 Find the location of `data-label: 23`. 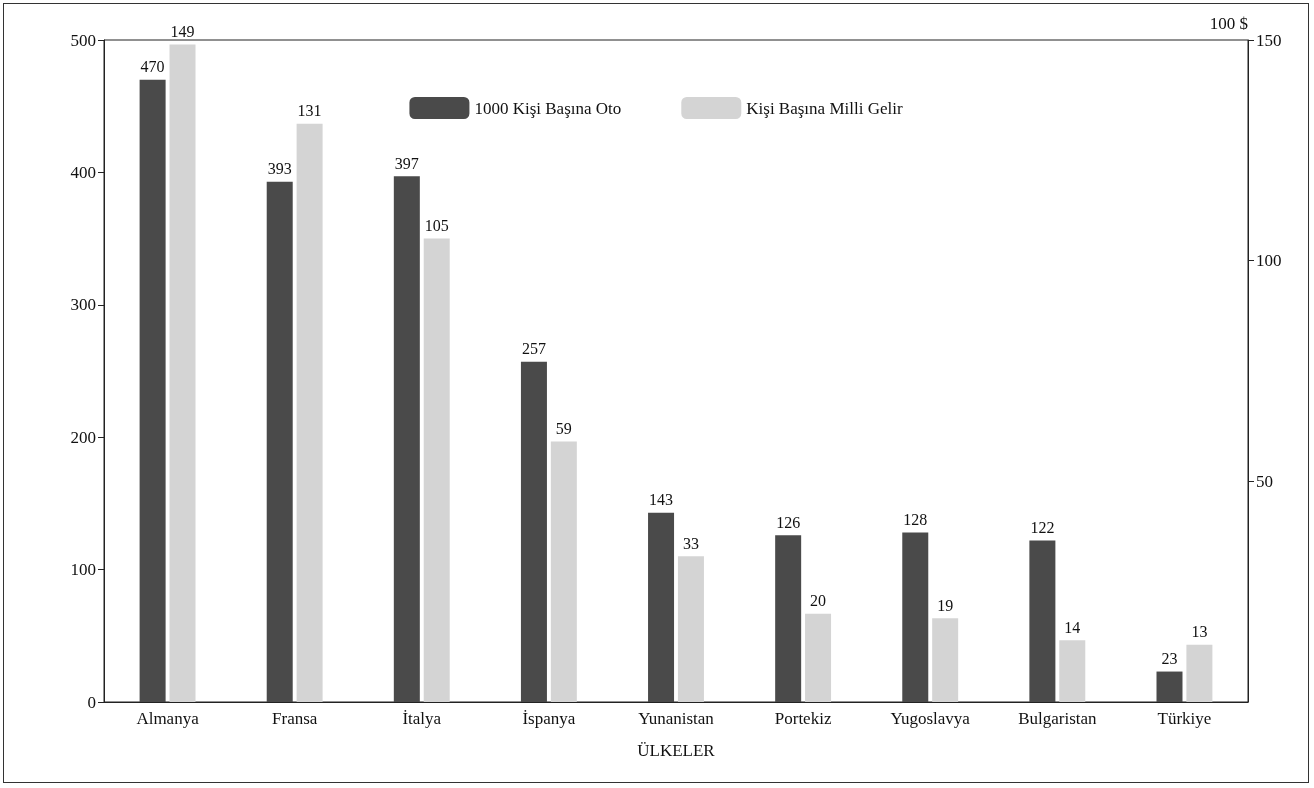

data-label: 23 is located at coordinates (1169, 659).